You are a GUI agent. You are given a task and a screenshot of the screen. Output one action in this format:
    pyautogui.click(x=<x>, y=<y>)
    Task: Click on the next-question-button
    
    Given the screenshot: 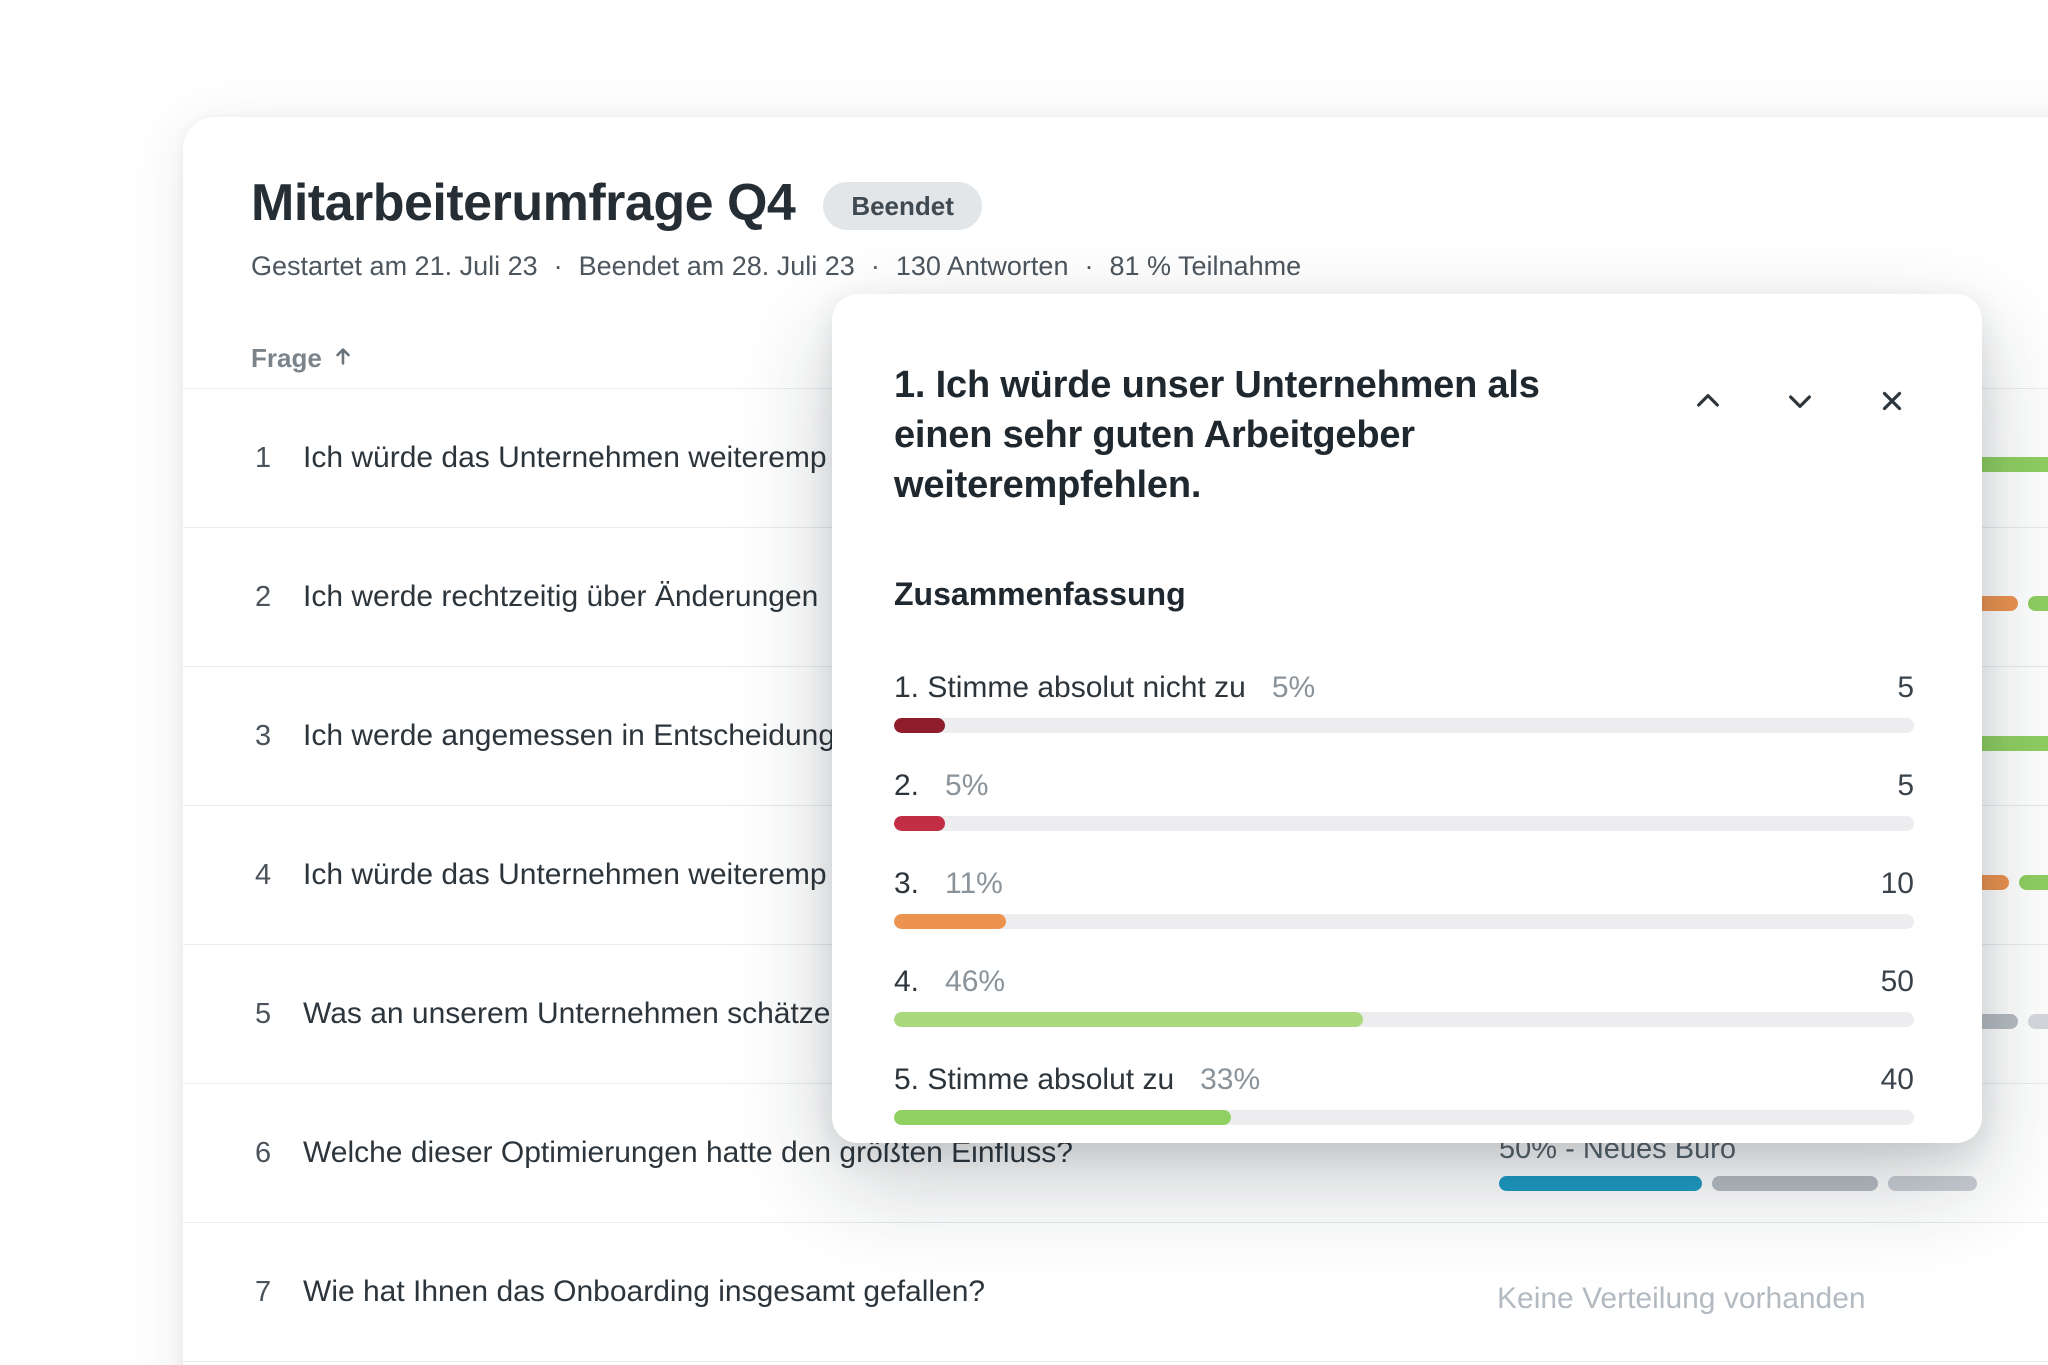 What is the action you would take?
    pyautogui.click(x=1800, y=402)
    